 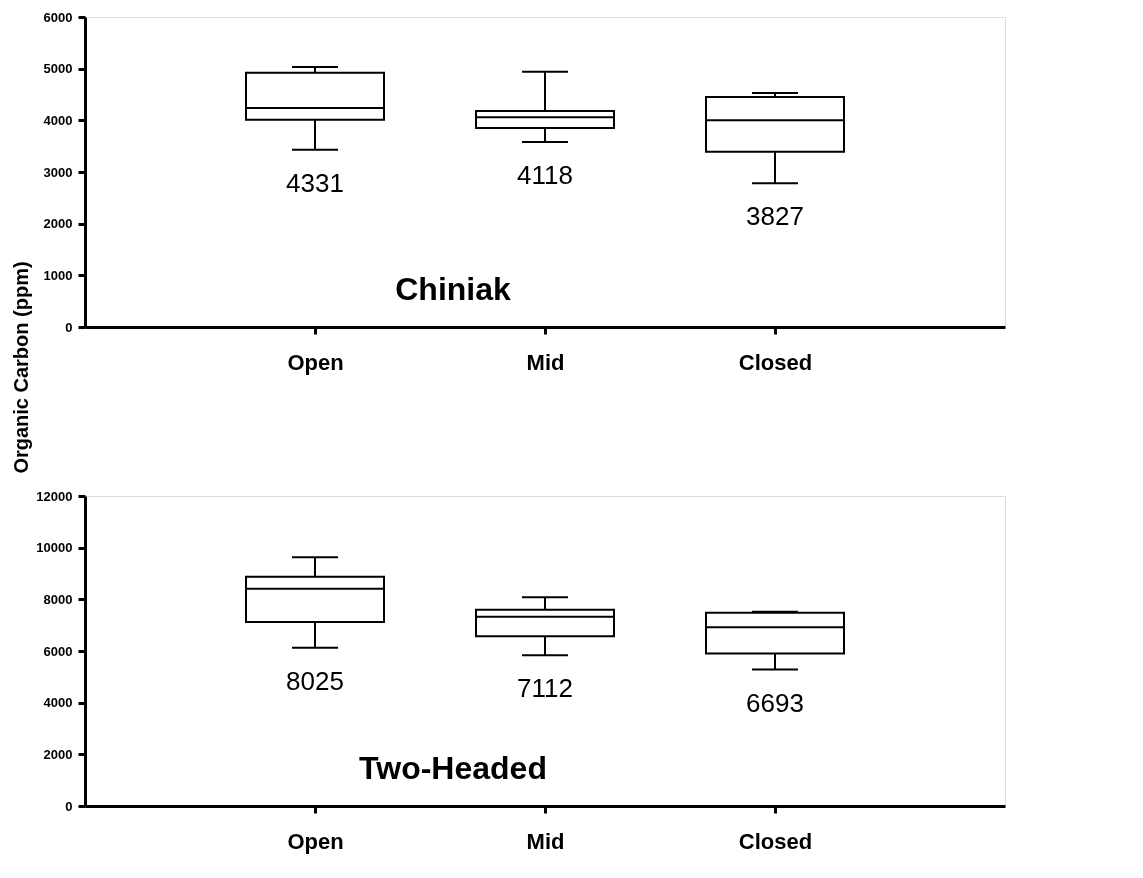 I want to click on y-tick-label: 10000, so click(x=54, y=548).